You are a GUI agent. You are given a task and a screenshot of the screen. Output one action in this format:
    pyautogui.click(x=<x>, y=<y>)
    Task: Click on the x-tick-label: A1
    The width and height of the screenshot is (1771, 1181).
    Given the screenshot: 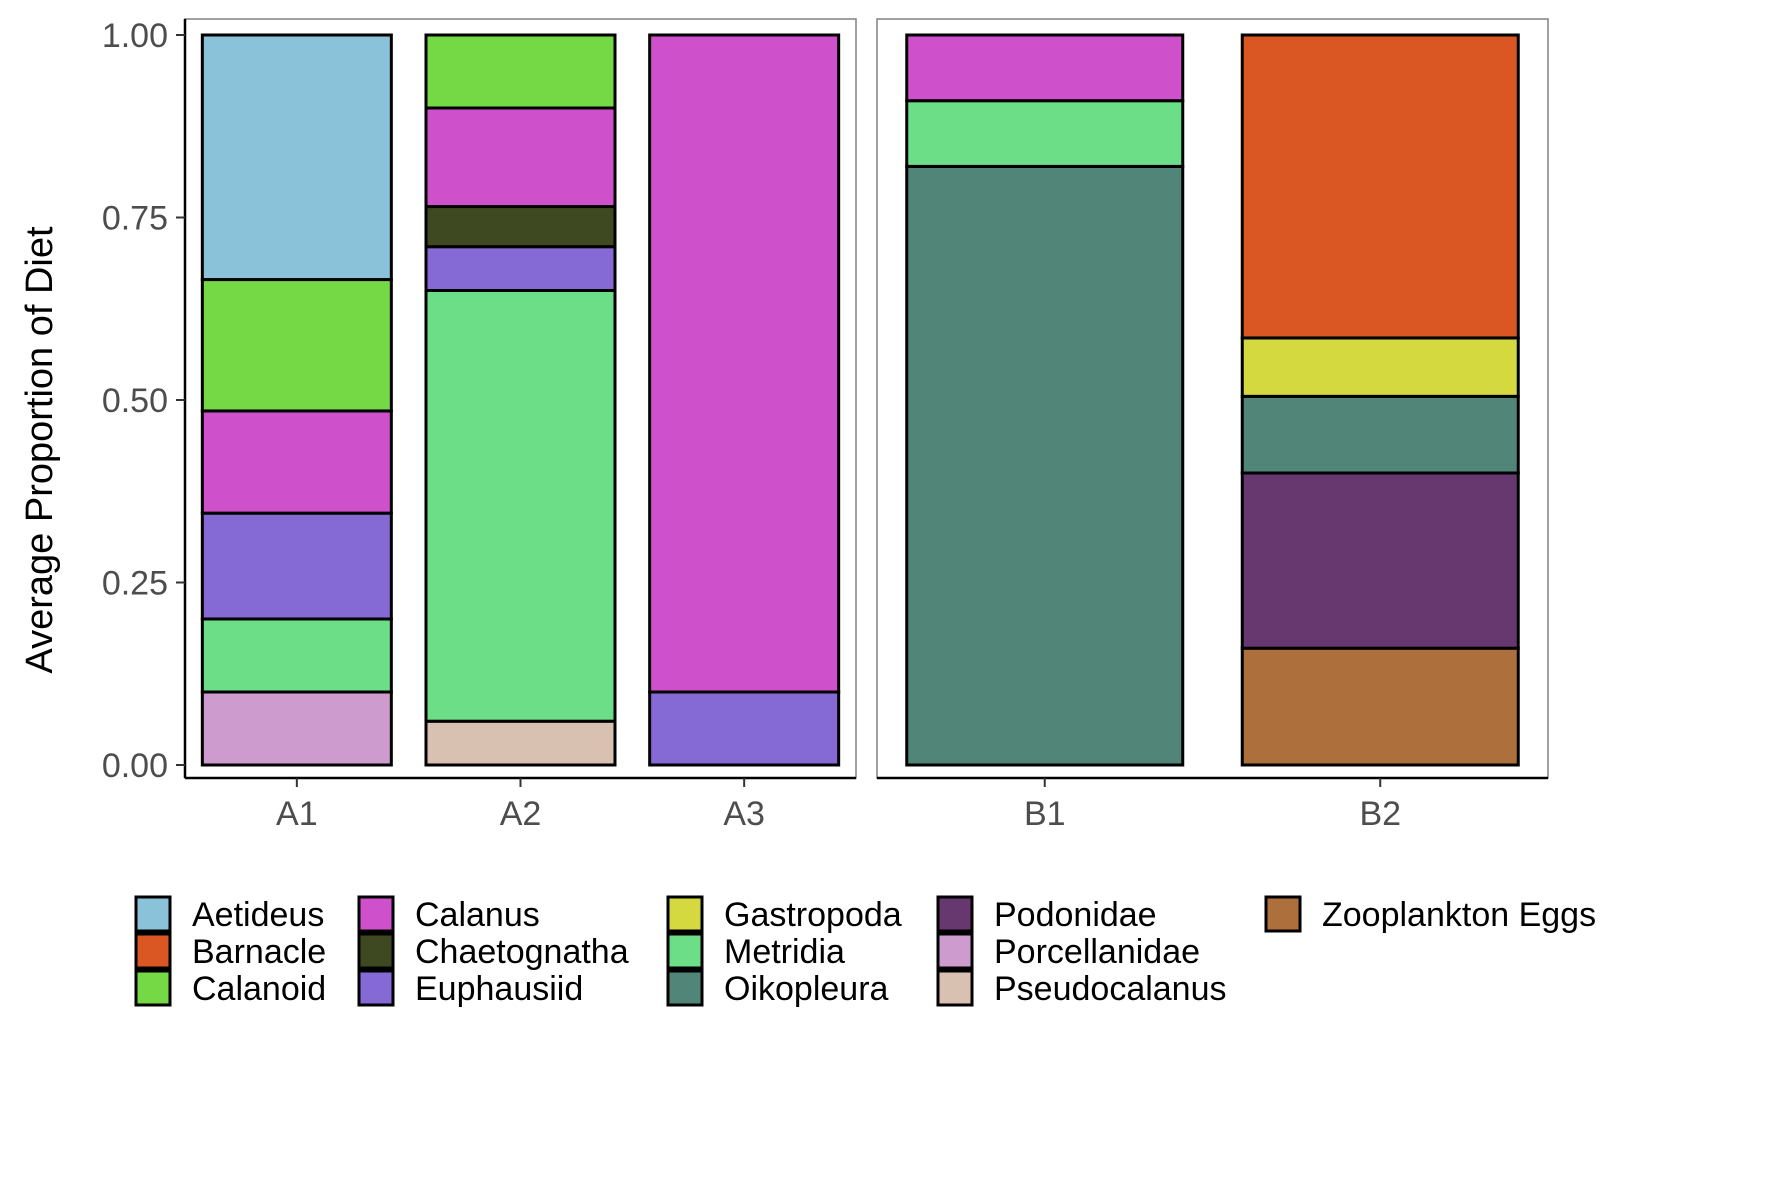 What is the action you would take?
    pyautogui.click(x=297, y=814)
    